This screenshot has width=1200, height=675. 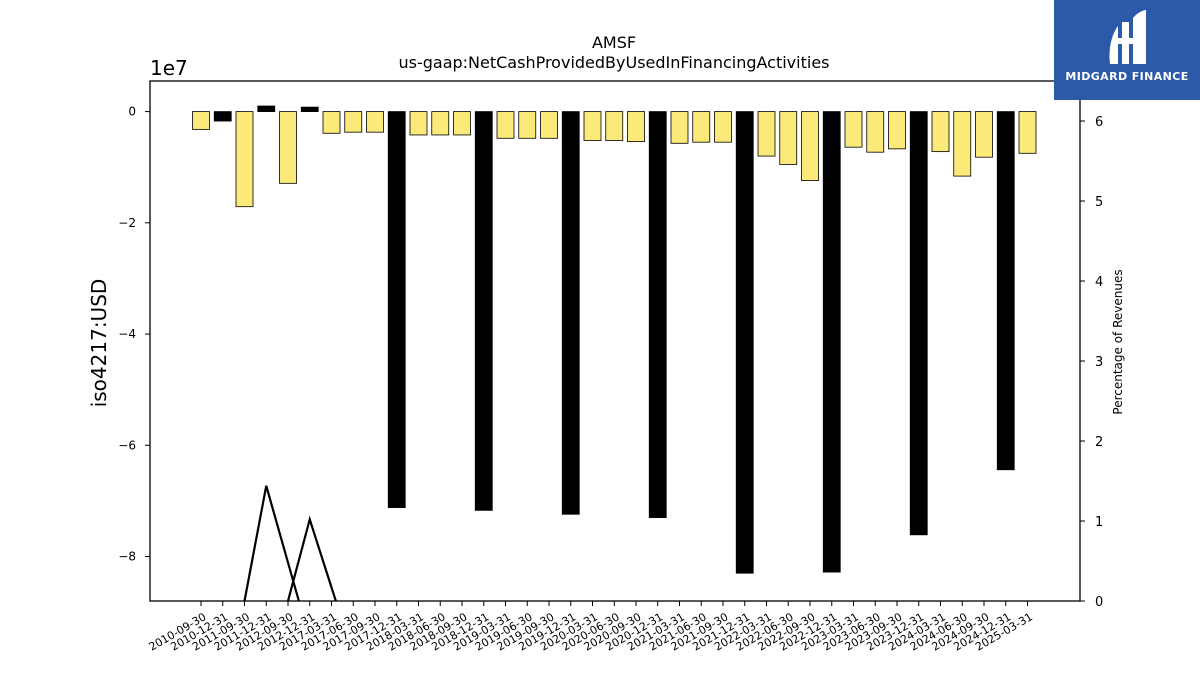 I want to click on y-axis: 0 −2 −4 −6 −8, so click(x=134, y=334).